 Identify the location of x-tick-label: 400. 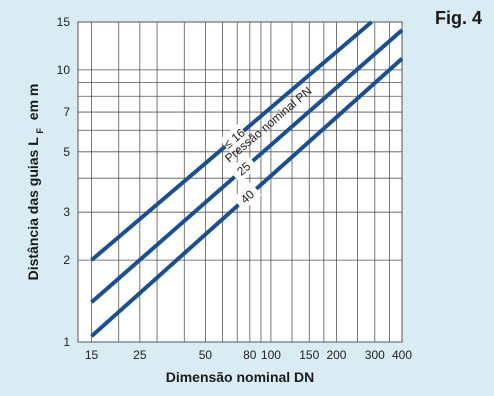
(402, 355).